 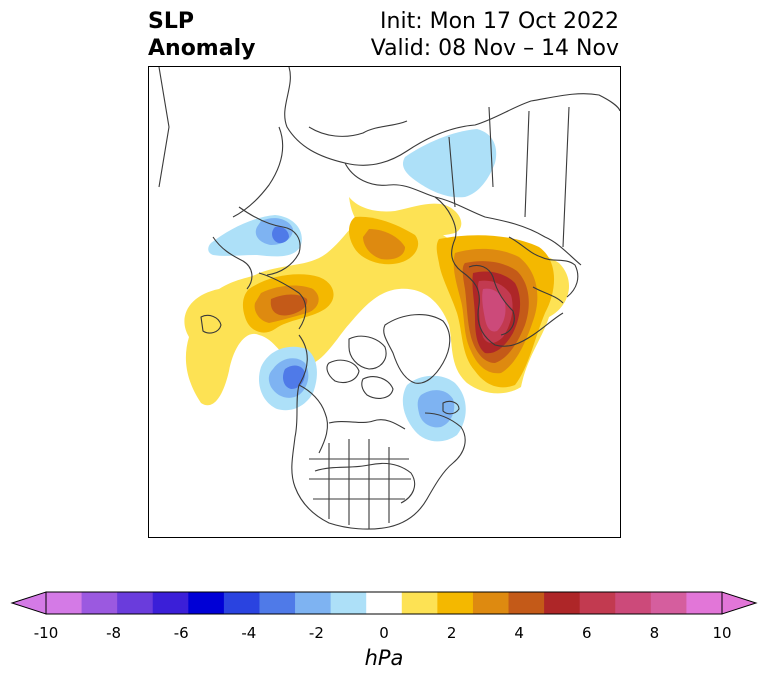 I want to click on colorbar-tick-label: 4, so click(x=519, y=633).